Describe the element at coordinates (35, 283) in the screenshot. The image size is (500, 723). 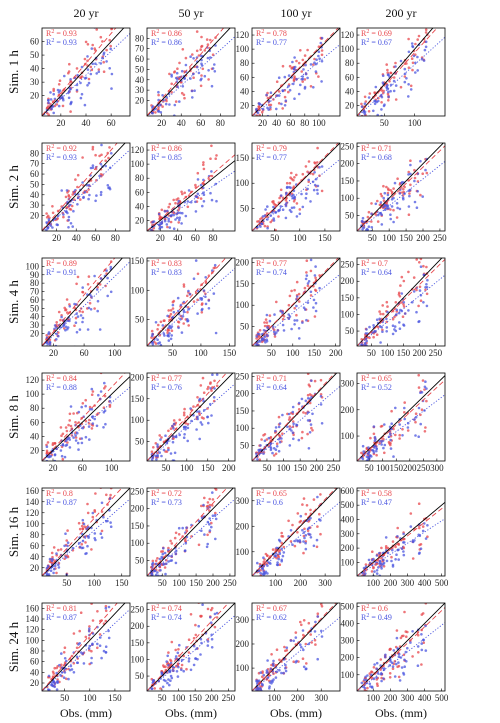
I see `y-tick-label: 80` at that location.